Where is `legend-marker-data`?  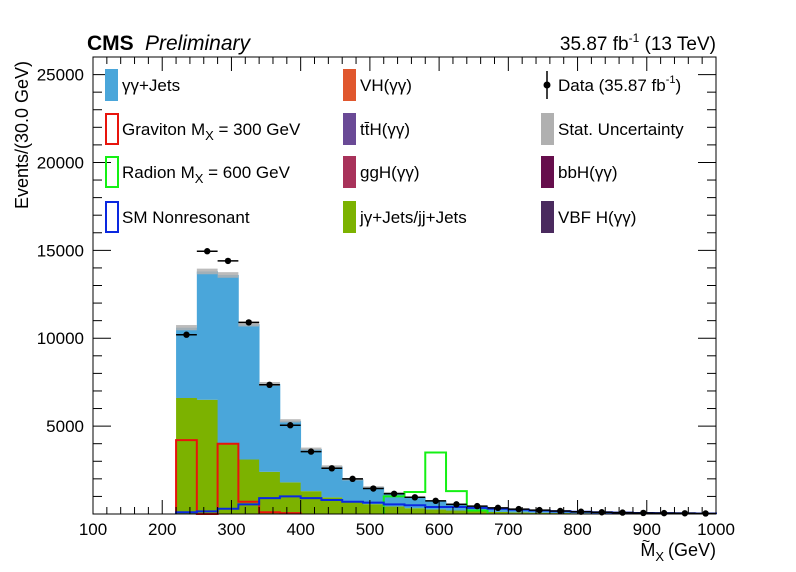 legend-marker-data is located at coordinates (547, 85).